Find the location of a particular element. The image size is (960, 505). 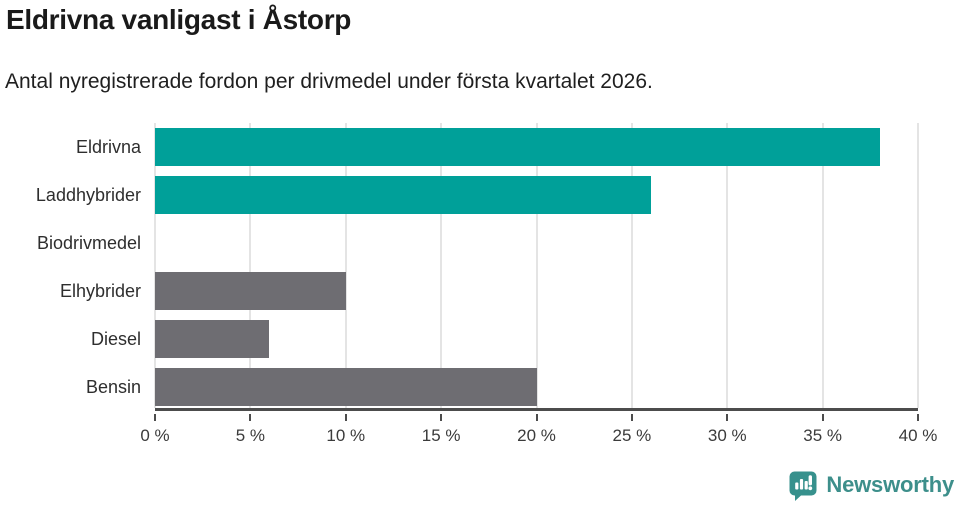

bar-row-biodrivmedel is located at coordinates (536, 243).